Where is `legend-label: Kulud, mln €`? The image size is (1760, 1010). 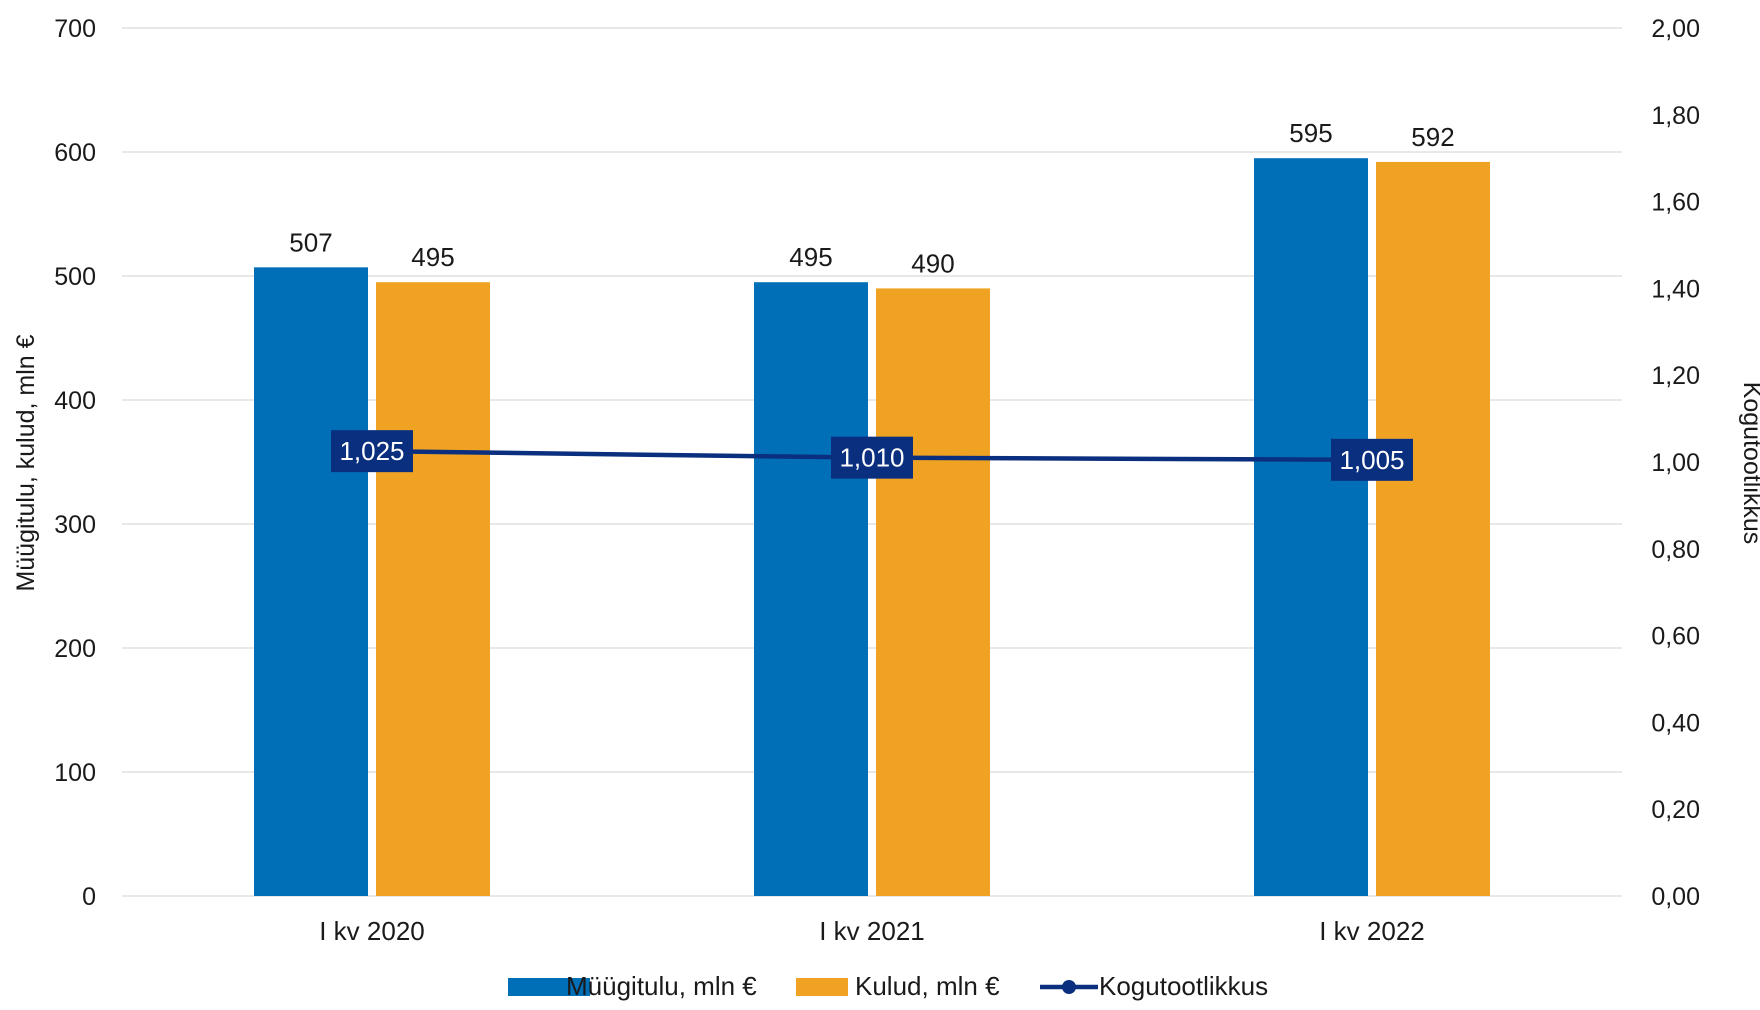
legend-label: Kulud, mln € is located at coordinates (927, 986).